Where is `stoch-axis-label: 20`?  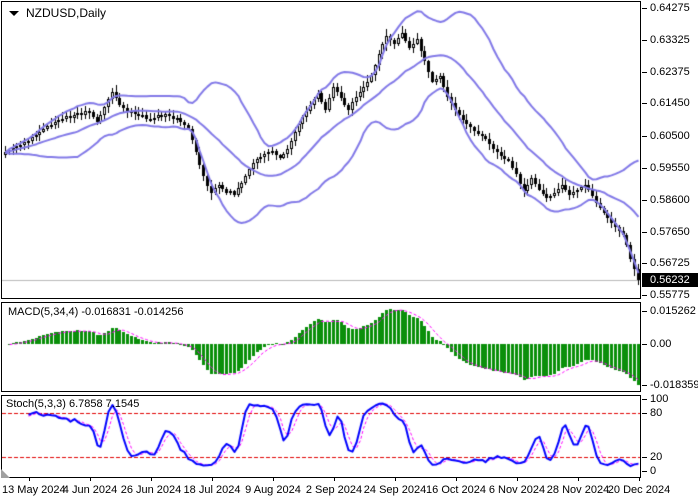 stoch-axis-label: 20 is located at coordinates (656, 457).